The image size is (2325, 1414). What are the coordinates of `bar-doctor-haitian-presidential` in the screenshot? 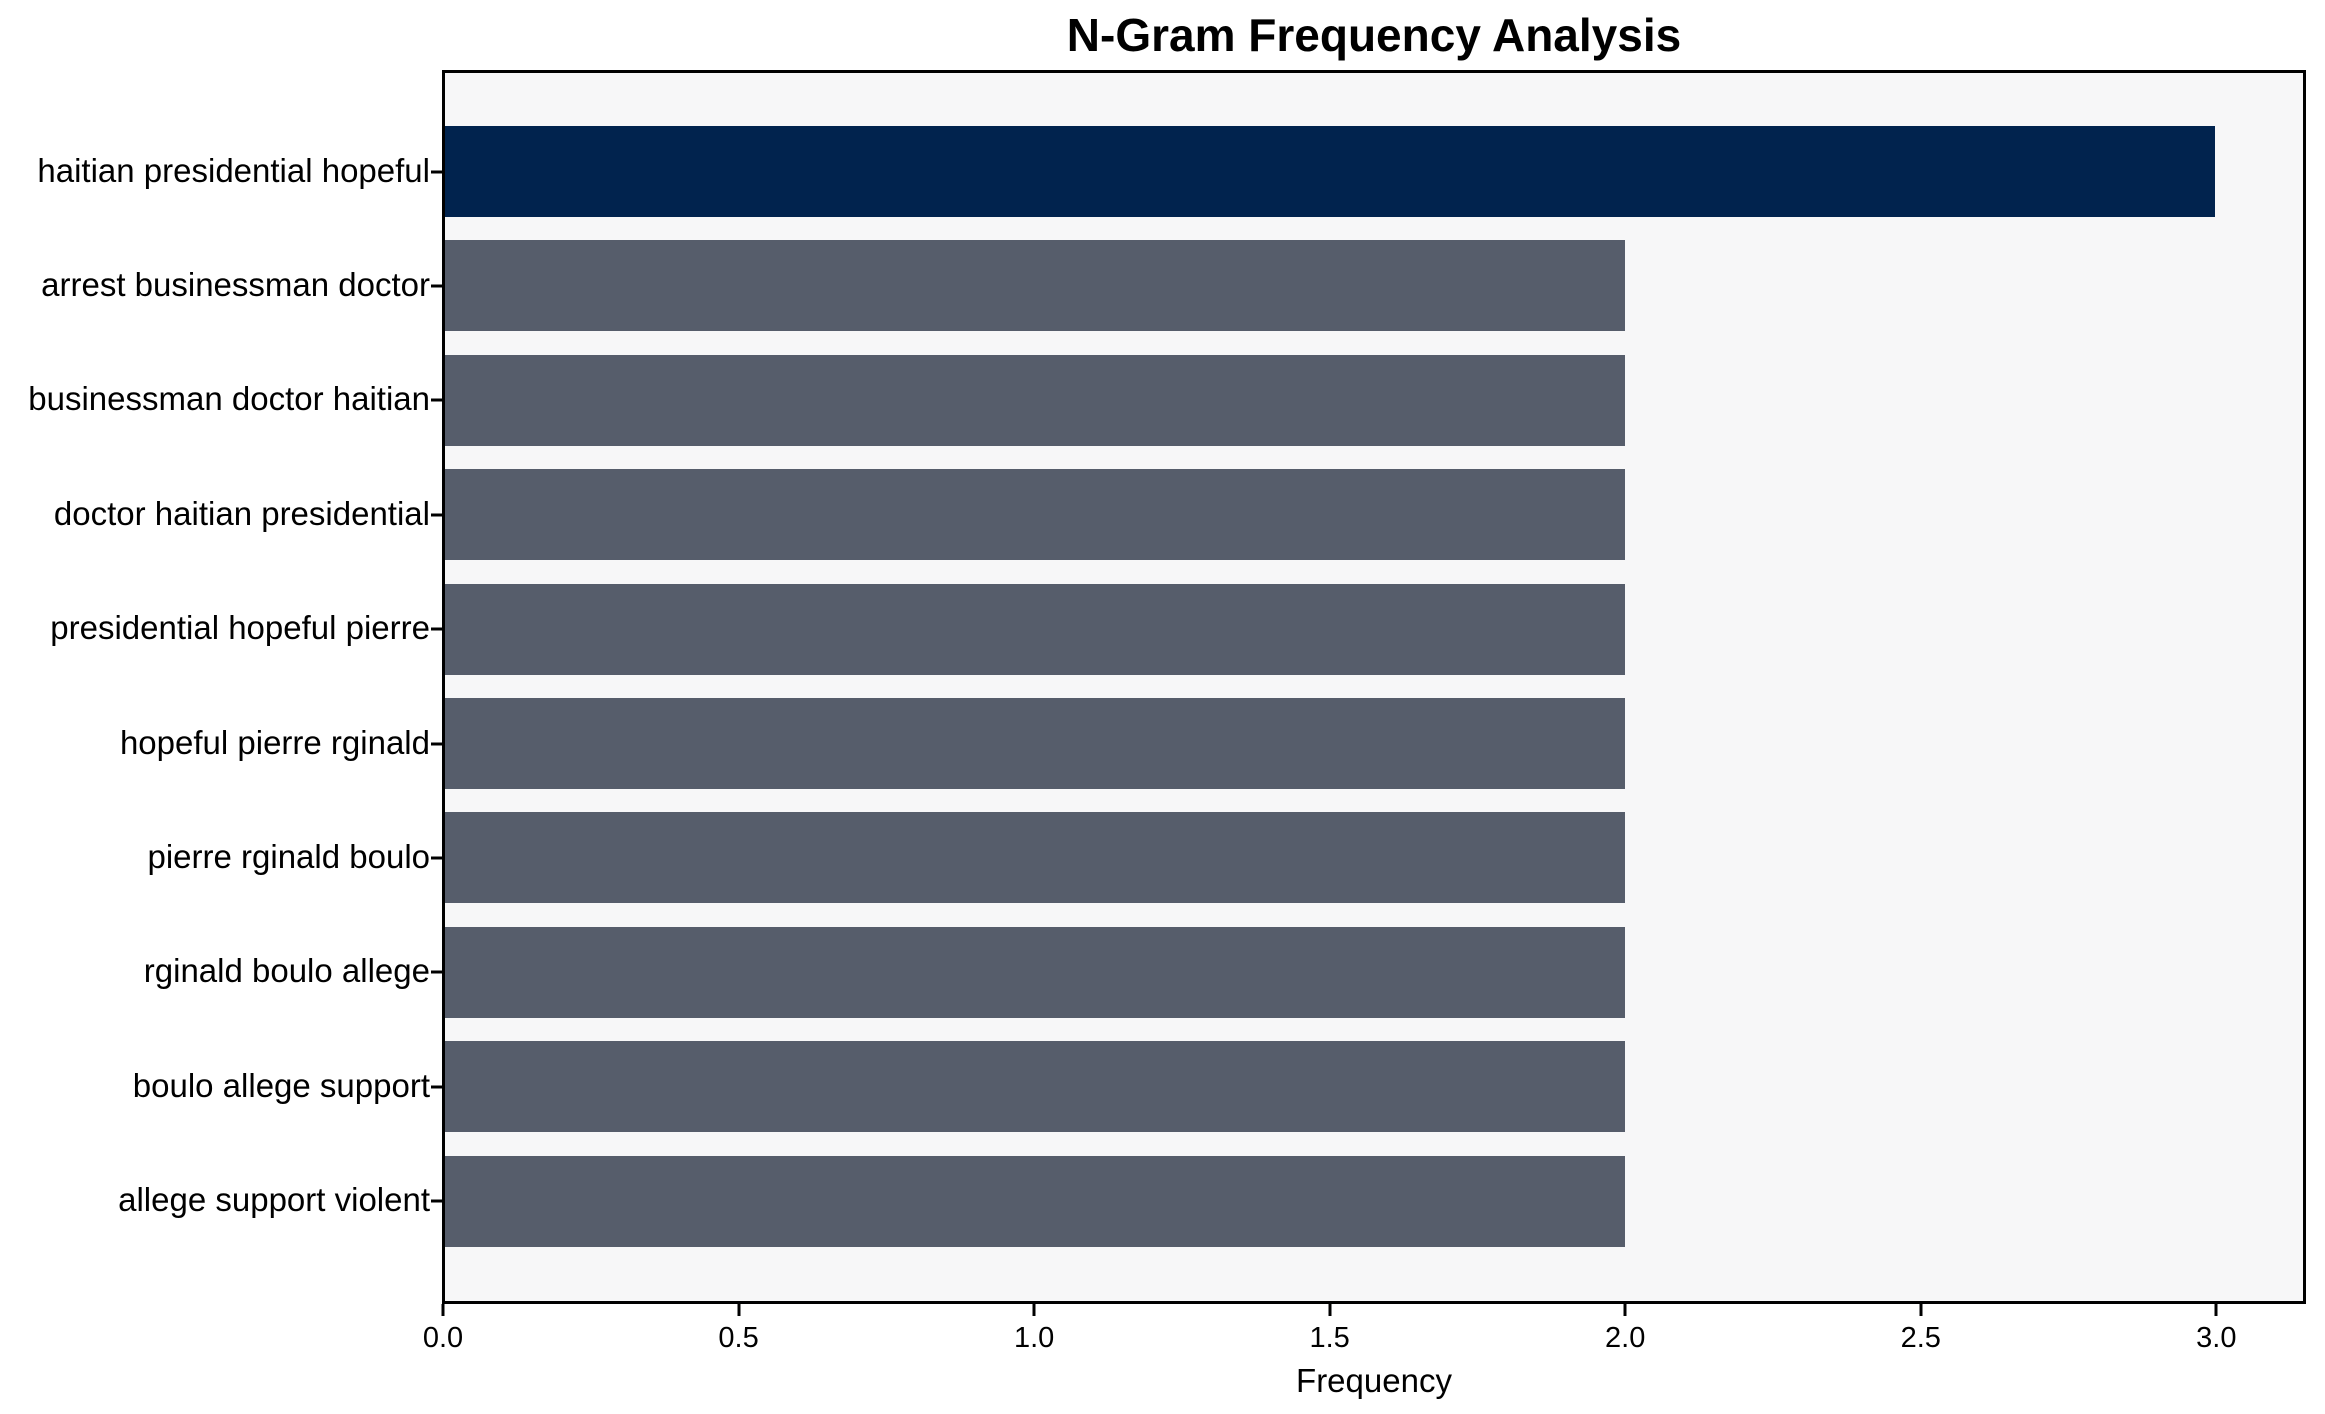 It's located at (1035, 515).